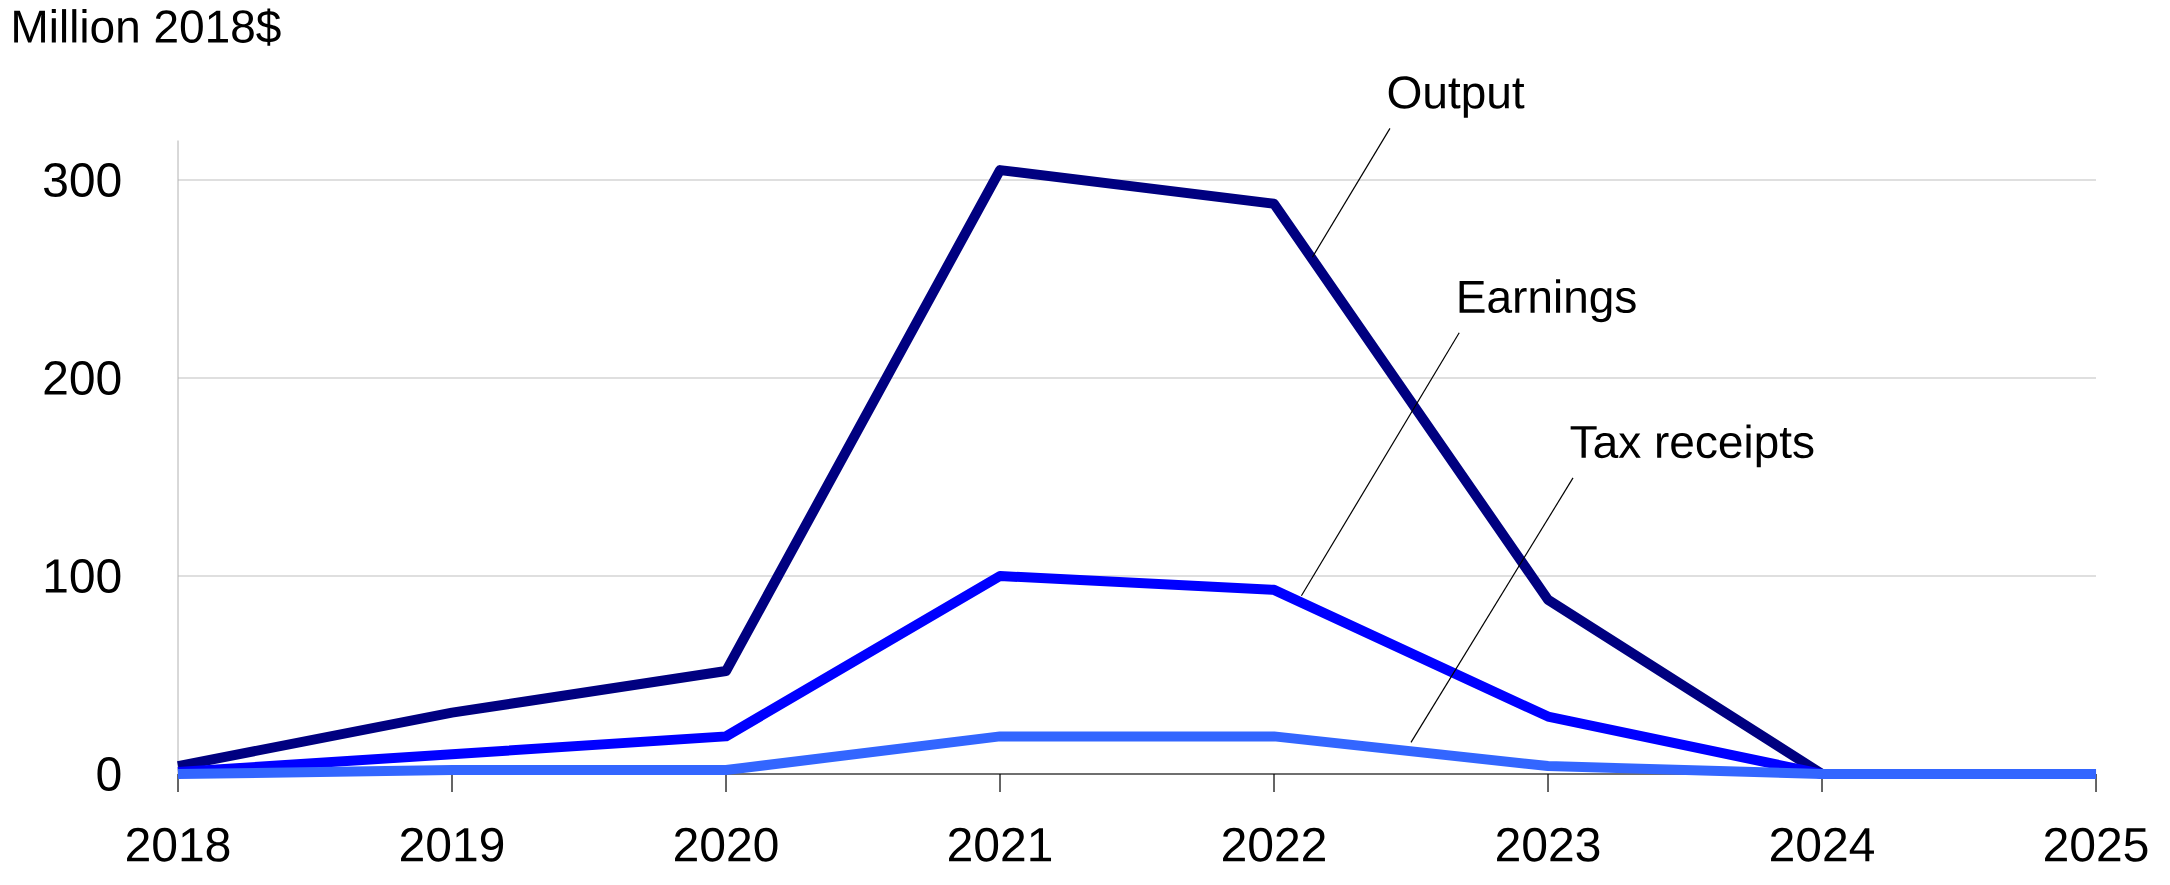 The width and height of the screenshot is (2170, 885). I want to click on y-tick-label: 100, so click(83, 576).